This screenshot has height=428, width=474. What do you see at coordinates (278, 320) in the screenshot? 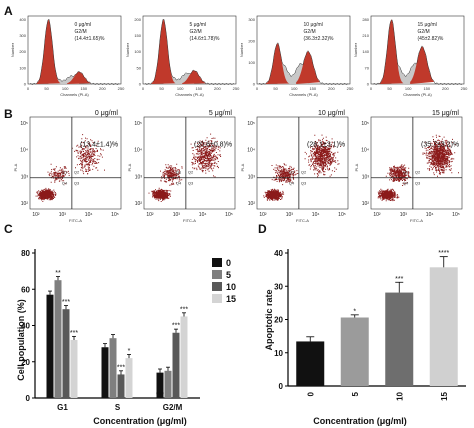
I see `chart-d-ytick-label: 20` at bounding box center [278, 320].